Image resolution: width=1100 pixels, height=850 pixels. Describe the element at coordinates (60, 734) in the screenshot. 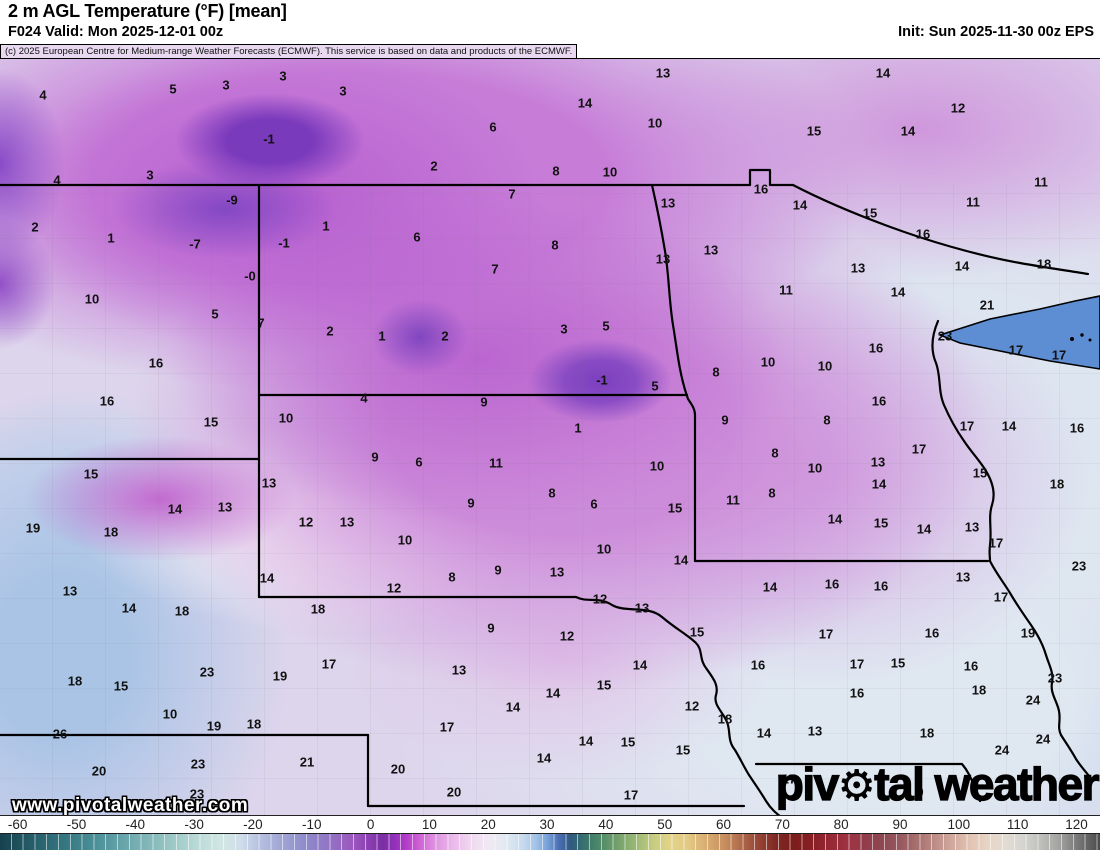

I see `temperature-value: 26` at that location.